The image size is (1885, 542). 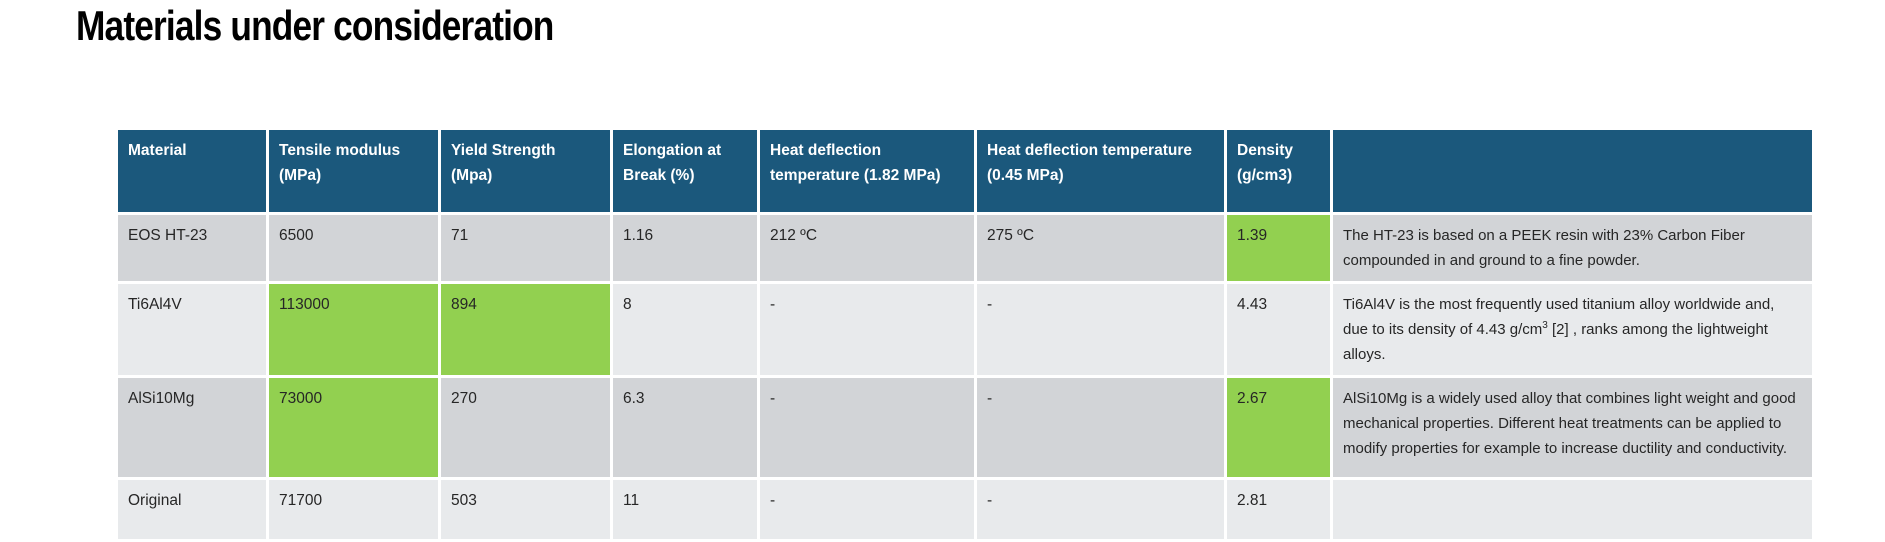 I want to click on col-header-material: Material, so click(x=192, y=171).